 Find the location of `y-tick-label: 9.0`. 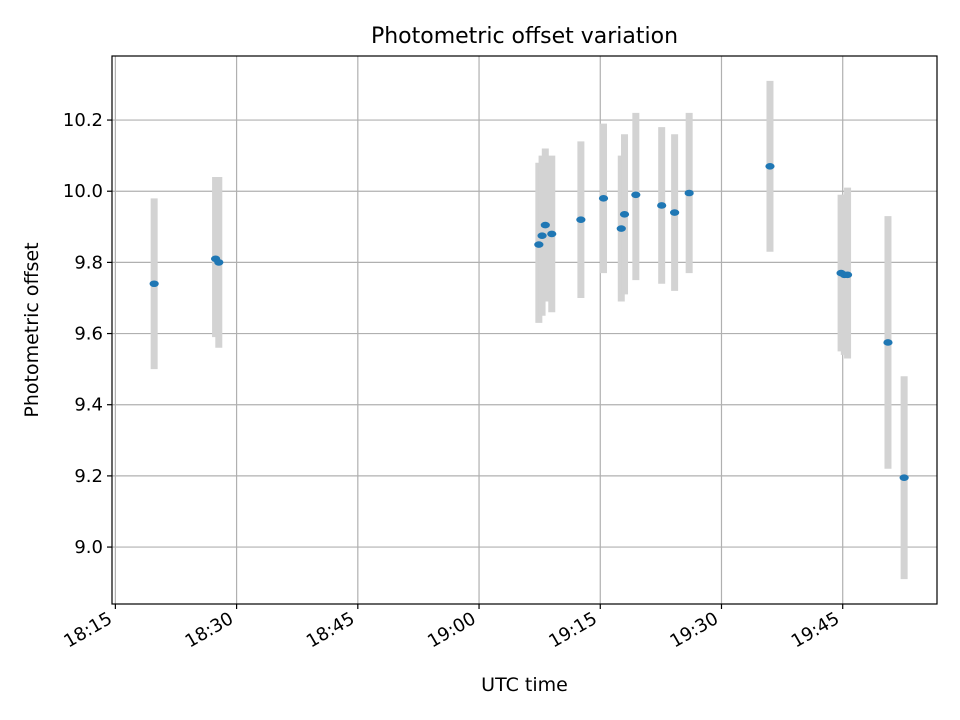

y-tick-label: 9.0 is located at coordinates (88, 547).